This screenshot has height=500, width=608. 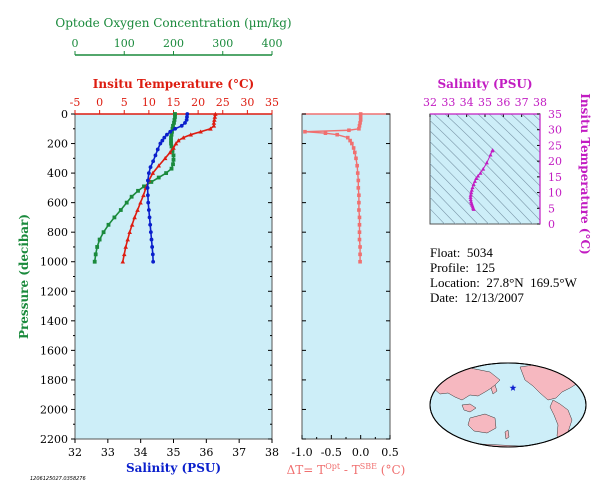 What do you see at coordinates (108, 452) in the screenshot?
I see `salinity-tick-label: 33` at bounding box center [108, 452].